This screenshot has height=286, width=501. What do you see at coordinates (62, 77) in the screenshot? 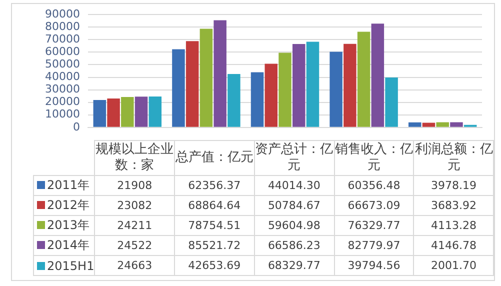
I see `y-tick-label: 40000` at bounding box center [62, 77].